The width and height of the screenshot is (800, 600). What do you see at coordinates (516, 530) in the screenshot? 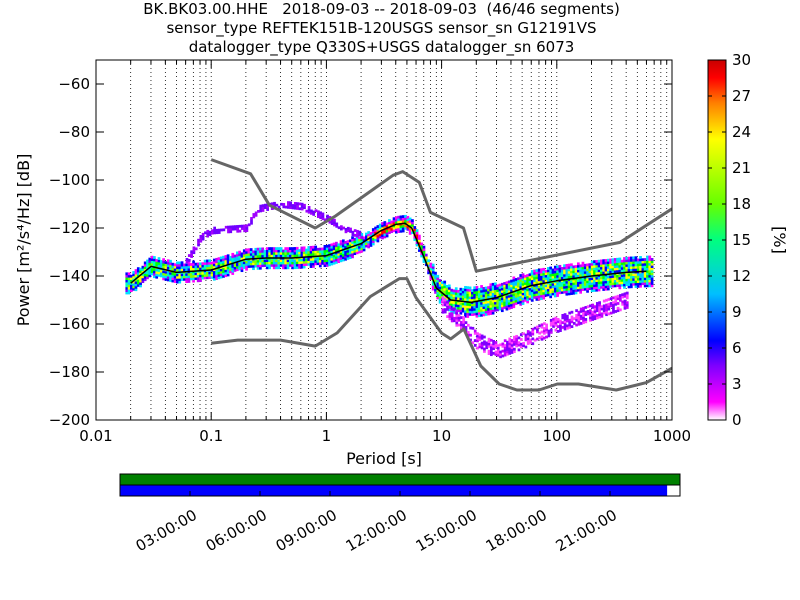
I see `time-tick-label: 18:00:00` at bounding box center [516, 530].